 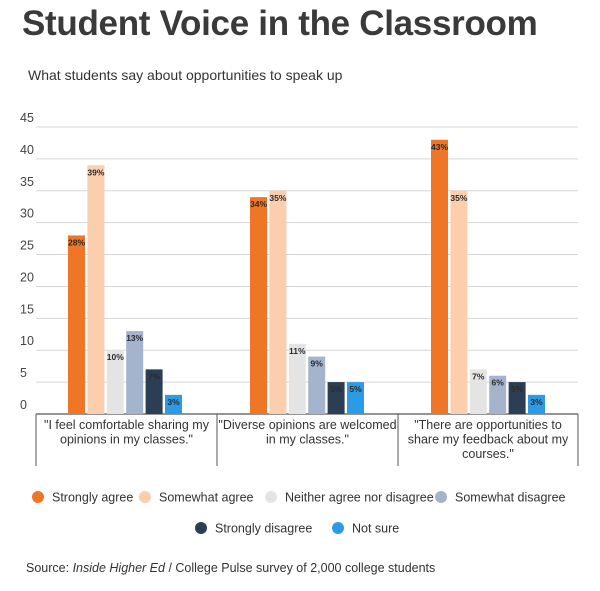 What do you see at coordinates (23, 405) in the screenshot?
I see `y-tick-label: 0` at bounding box center [23, 405].